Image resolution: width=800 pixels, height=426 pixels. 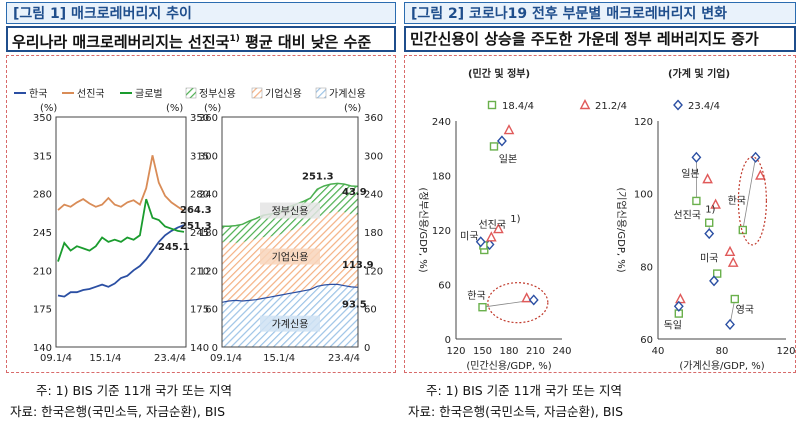 What do you see at coordinates (687, 216) in the screenshot?
I see `chart4-group-label-2: 선진국` at bounding box center [687, 216].